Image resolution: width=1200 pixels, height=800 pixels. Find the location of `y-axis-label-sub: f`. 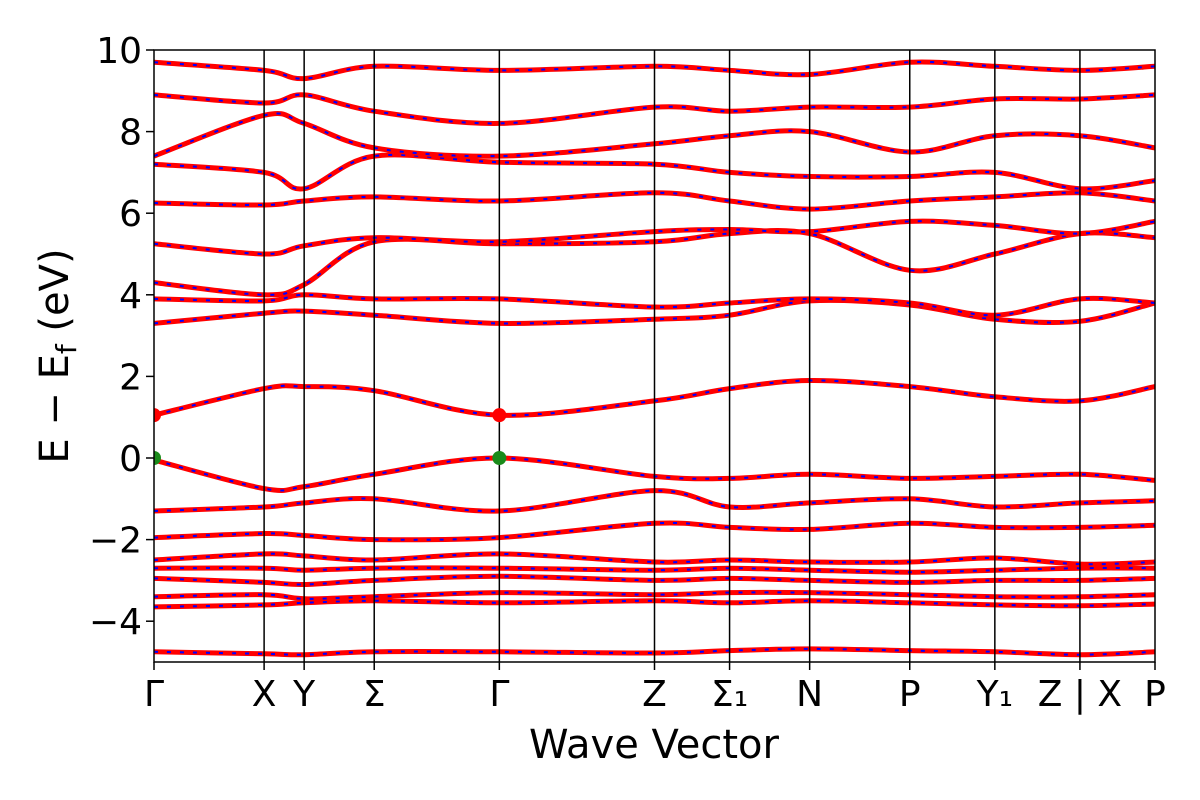

y-axis-label-sub: f is located at coordinates (66, 348).